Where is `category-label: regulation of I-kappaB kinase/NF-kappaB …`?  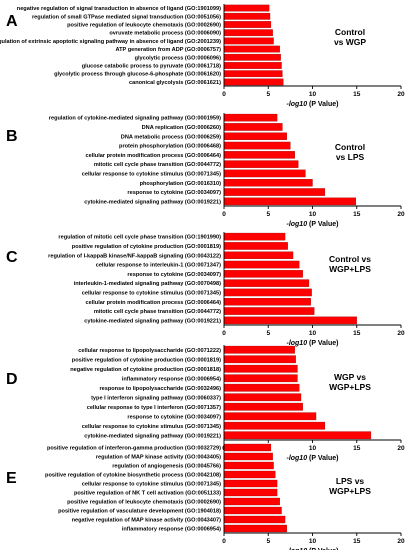 category-label: regulation of I-kappaB kinase/NF-kappaB … is located at coordinates (134, 256).